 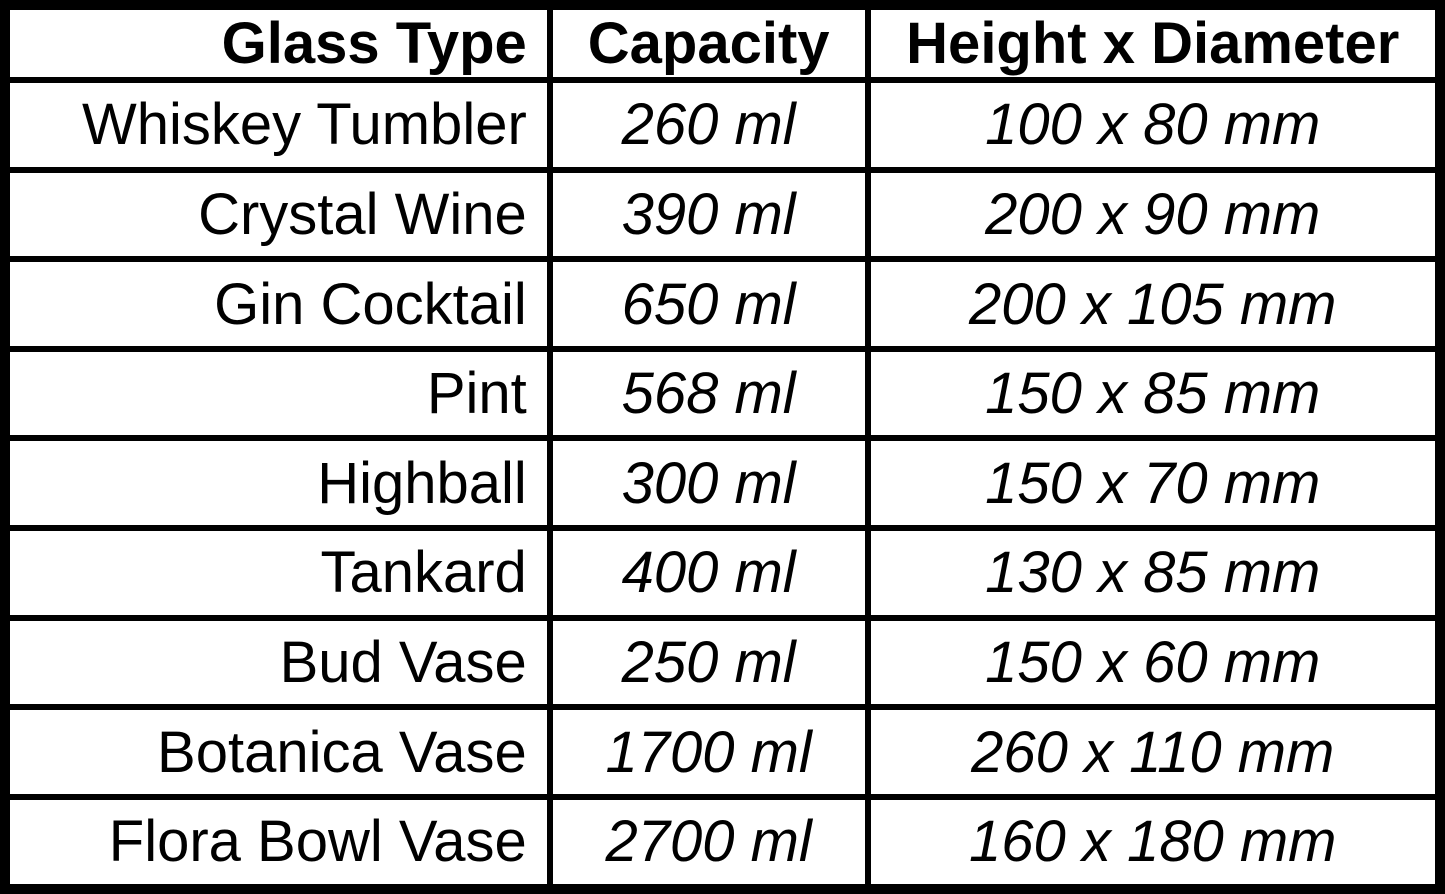 I want to click on table-row: Whiskey Tumbler 260 ml 100 x 80 mm, so click(x=722, y=125).